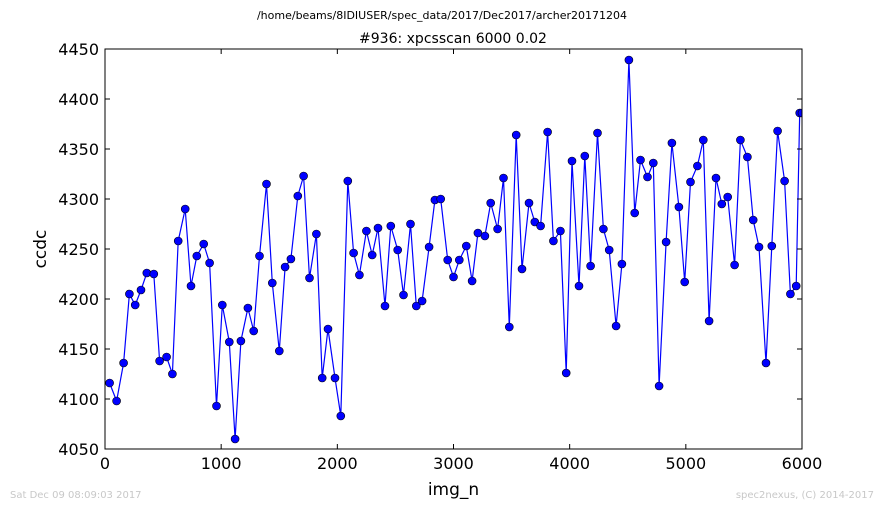 The height and width of the screenshot is (509, 884). What do you see at coordinates (78, 249) in the screenshot?
I see `y-tick-label: 4250` at bounding box center [78, 249].